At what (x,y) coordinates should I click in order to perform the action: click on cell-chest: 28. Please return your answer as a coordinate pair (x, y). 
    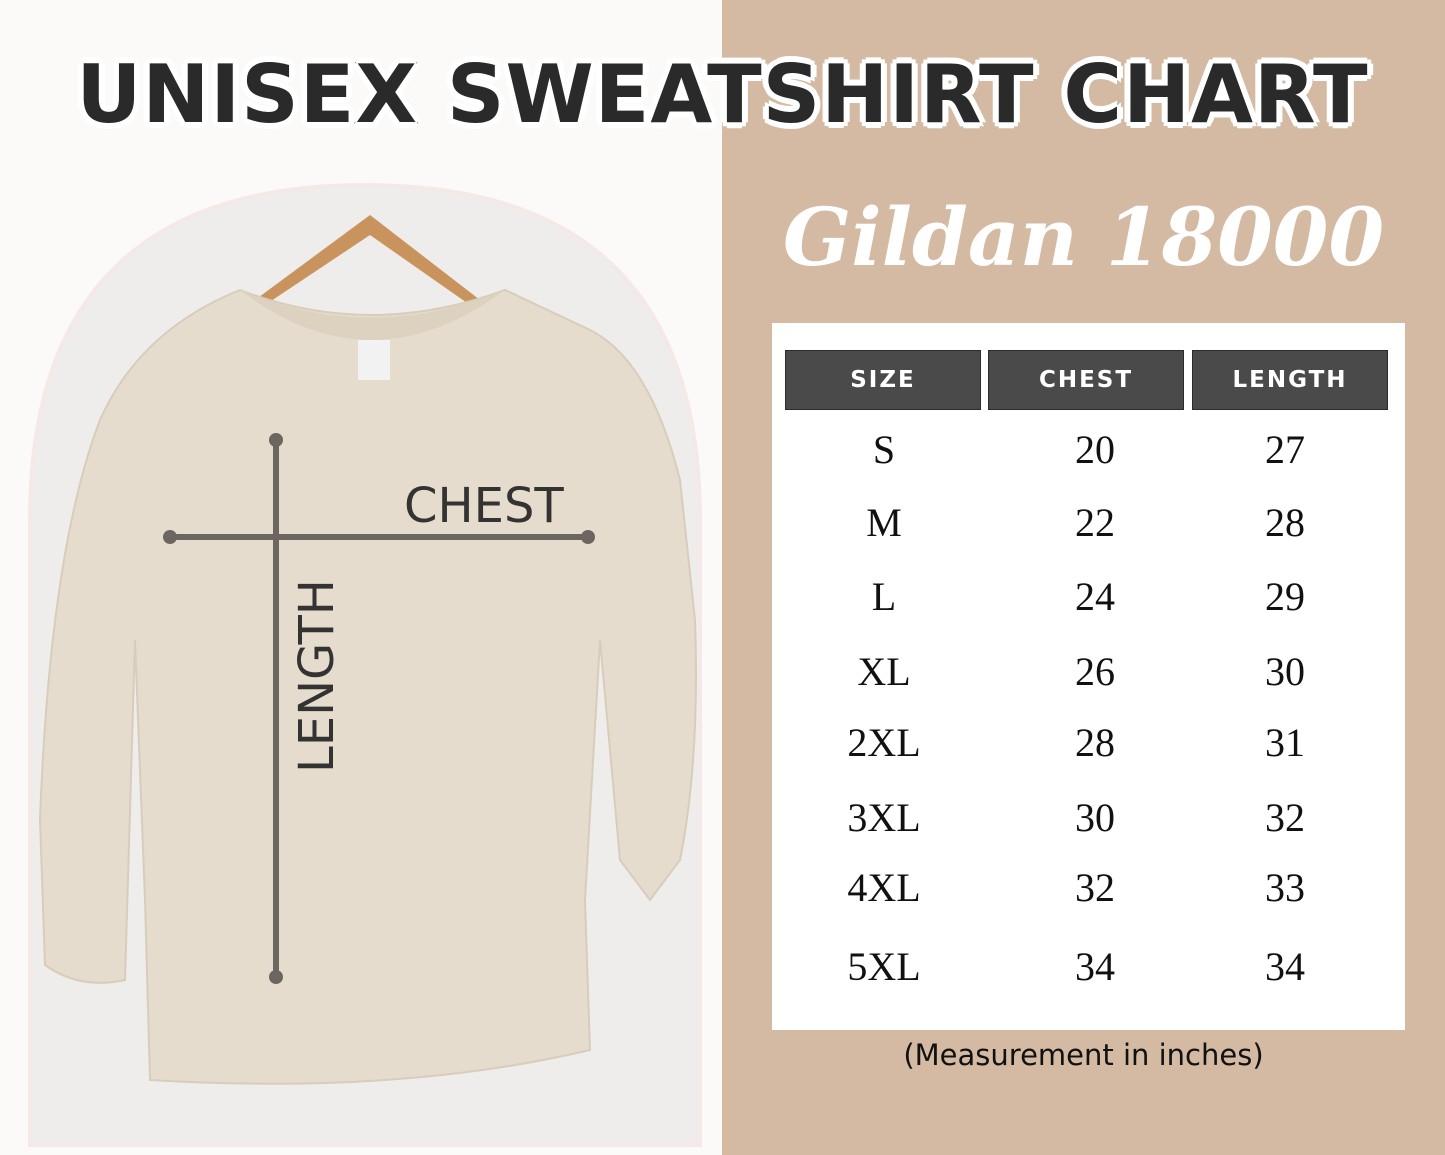
    Looking at the image, I should click on (1095, 742).